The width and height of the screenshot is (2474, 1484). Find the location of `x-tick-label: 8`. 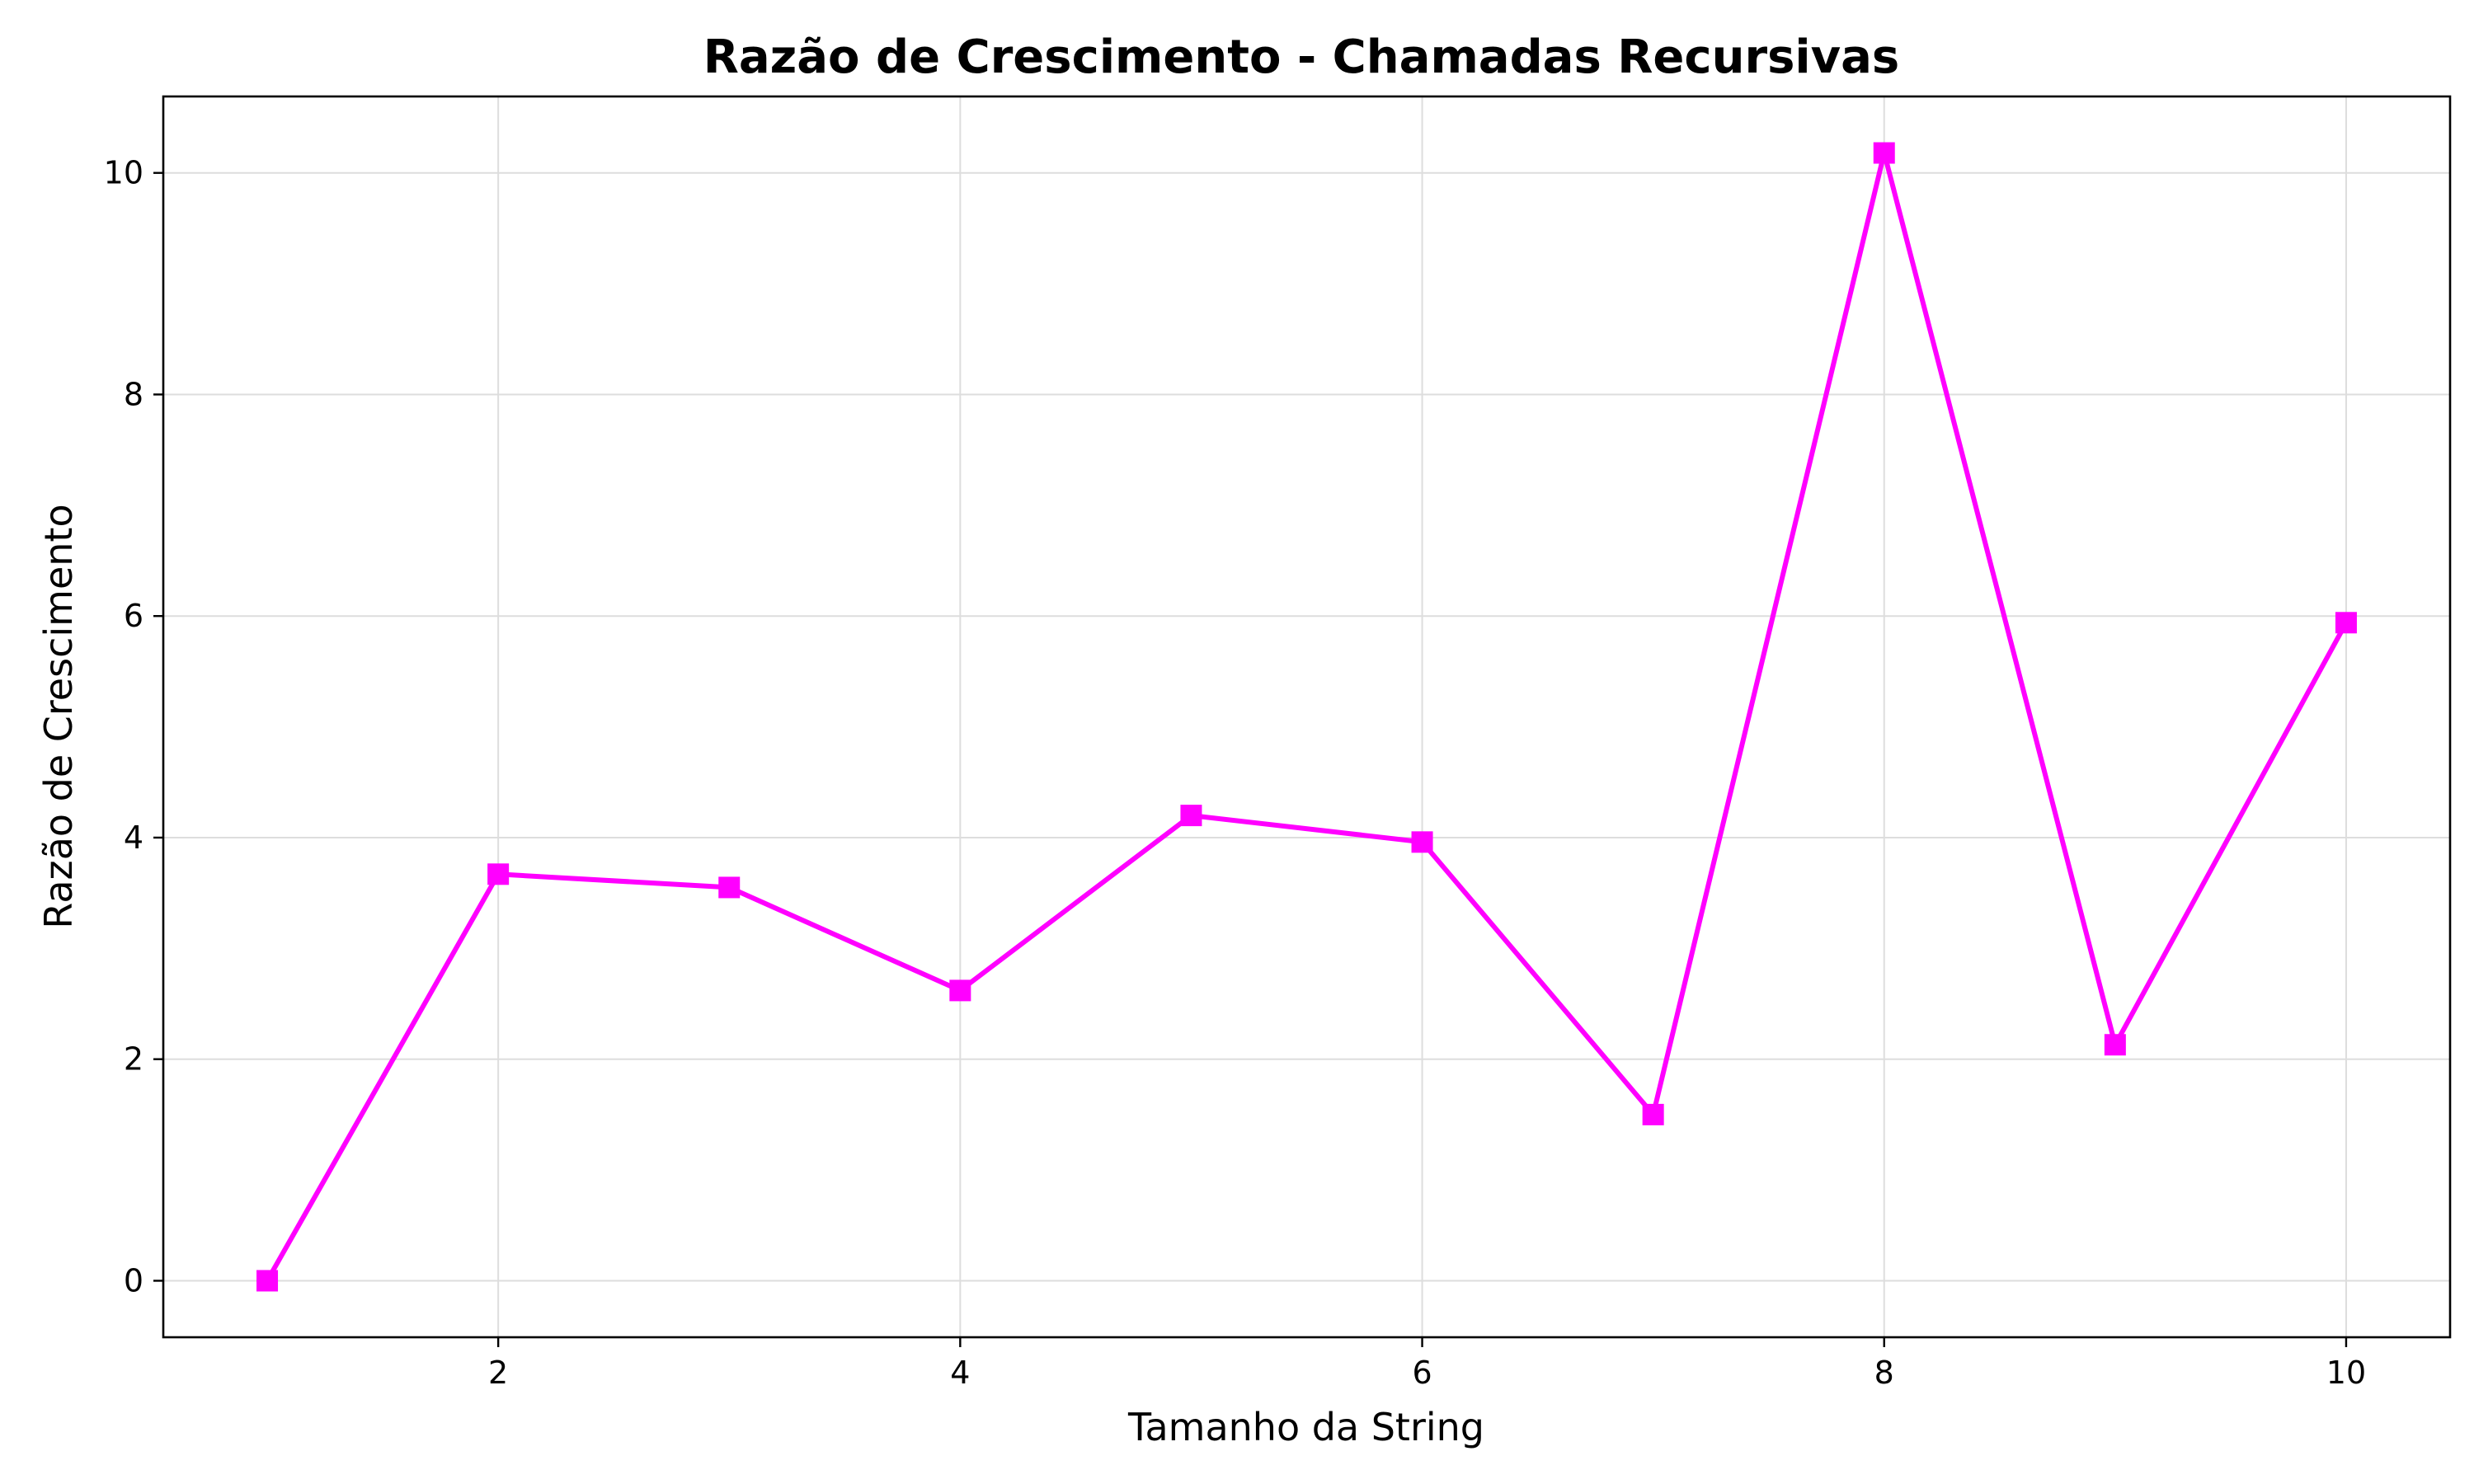

x-tick-label: 8 is located at coordinates (1884, 1373).